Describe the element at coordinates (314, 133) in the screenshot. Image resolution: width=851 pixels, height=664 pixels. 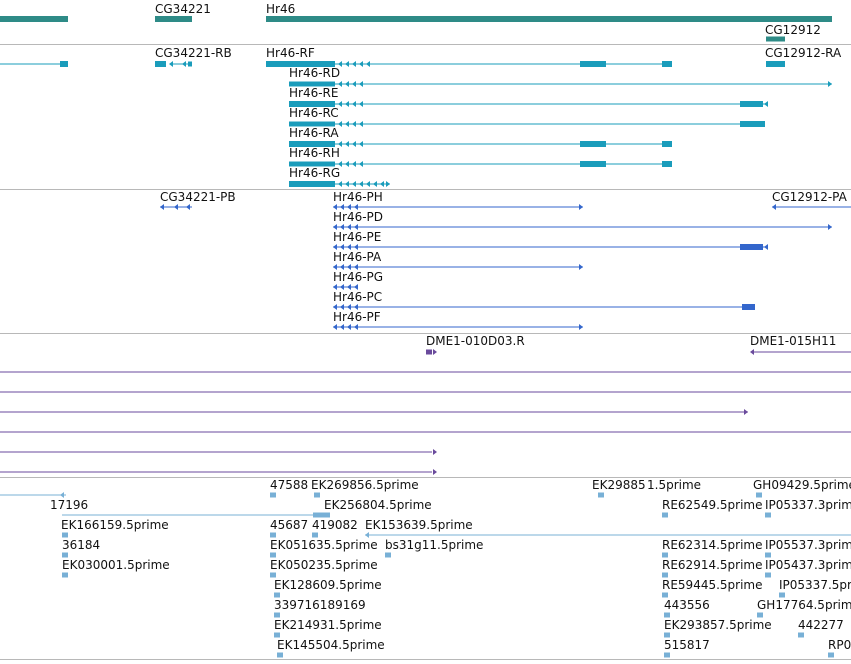
I see `transcript-label: Hr46-RA` at that location.